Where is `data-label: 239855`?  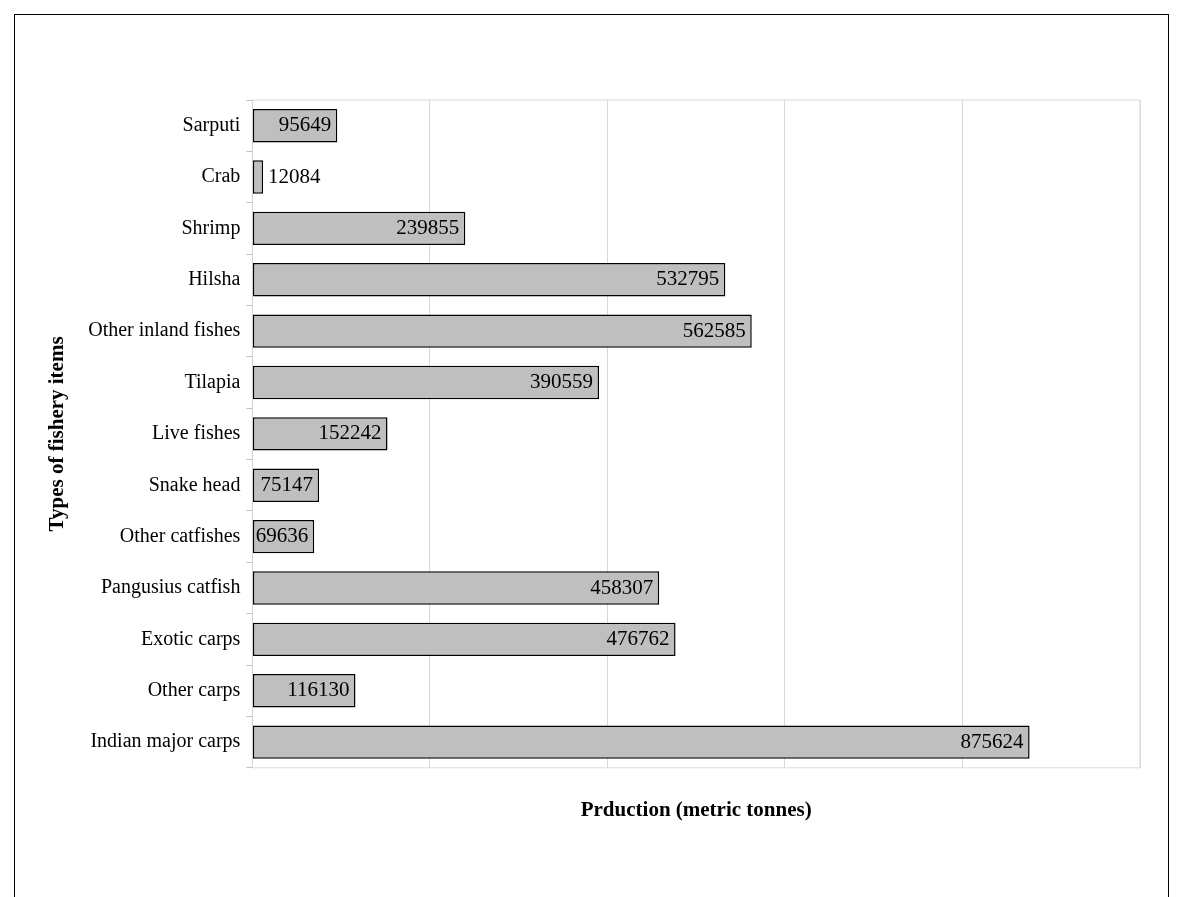 data-label: 239855 is located at coordinates (428, 226).